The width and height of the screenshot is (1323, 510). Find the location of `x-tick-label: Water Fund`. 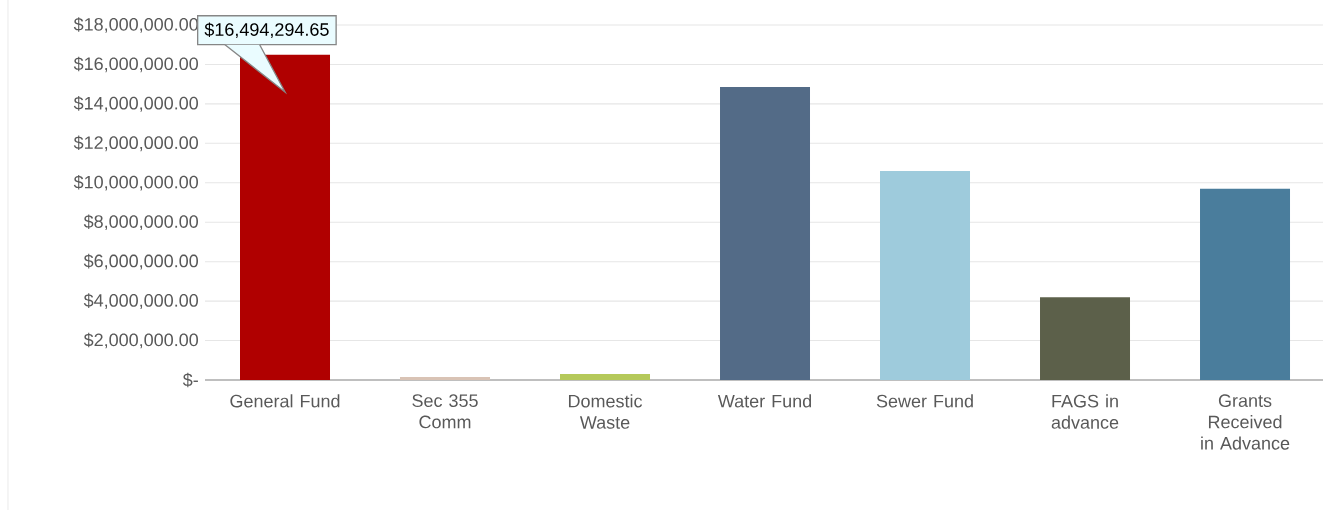

x-tick-label: Water Fund is located at coordinates (764, 401).